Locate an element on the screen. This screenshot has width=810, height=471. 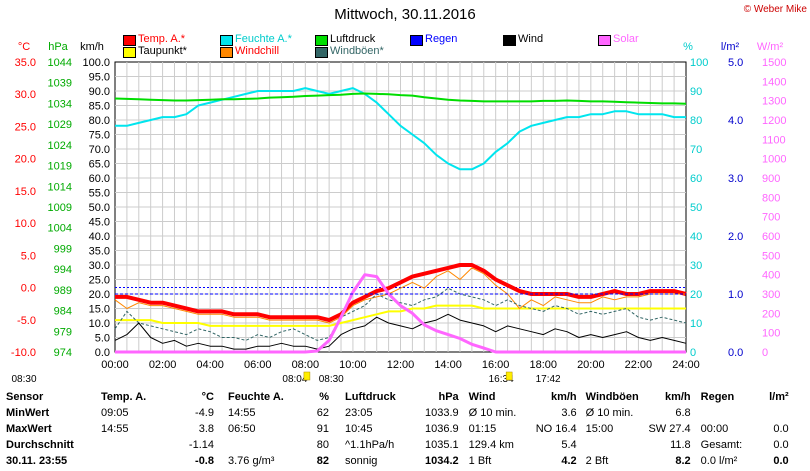
stats-header-wind: Wind is located at coordinates (482, 397).